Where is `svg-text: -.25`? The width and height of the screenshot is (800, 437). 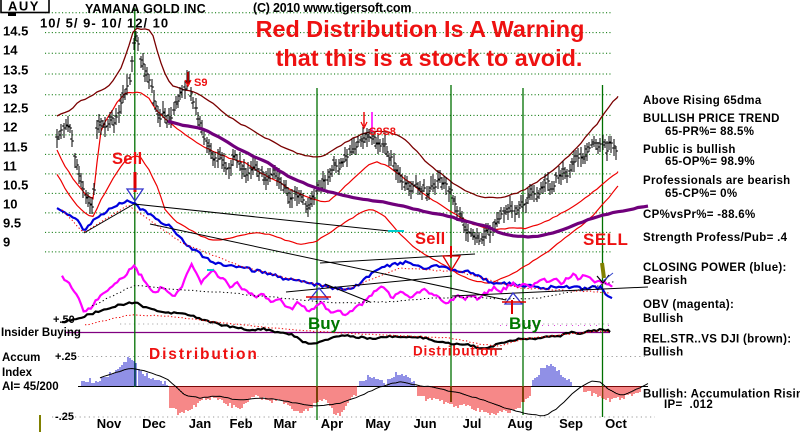 svg-text: -.25 is located at coordinates (64, 417).